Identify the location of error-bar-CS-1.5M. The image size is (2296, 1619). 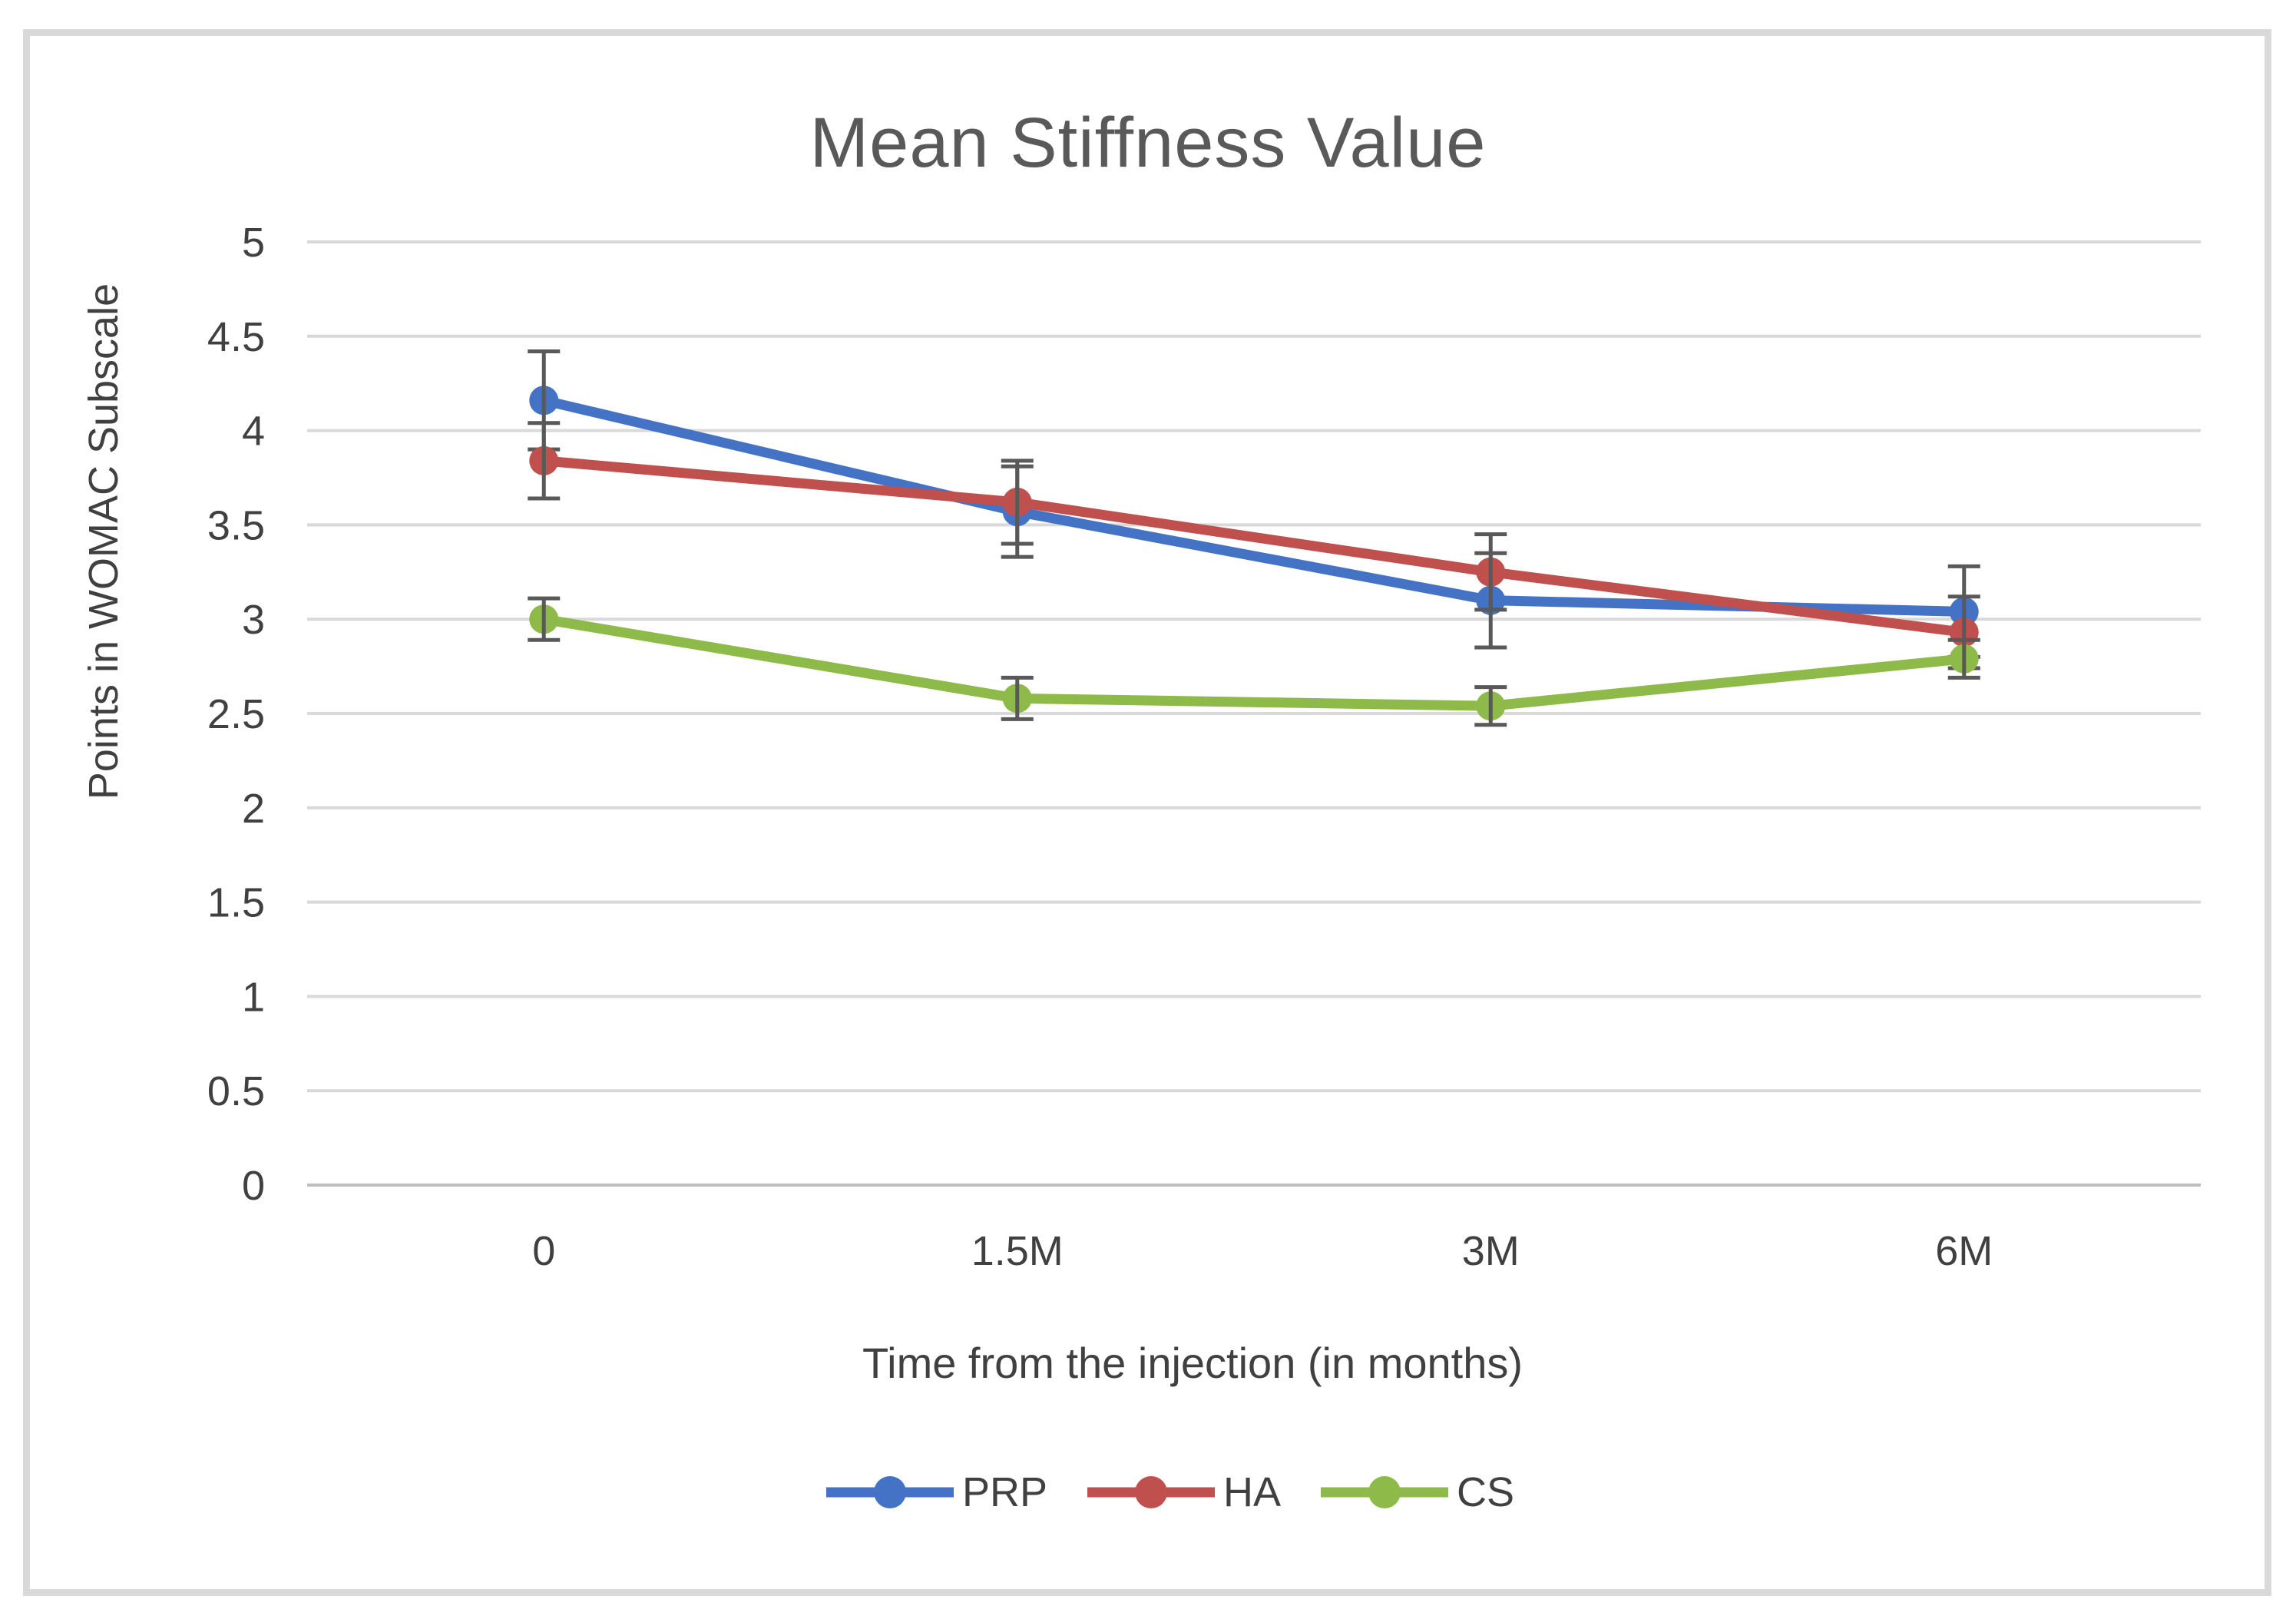
(1017, 698).